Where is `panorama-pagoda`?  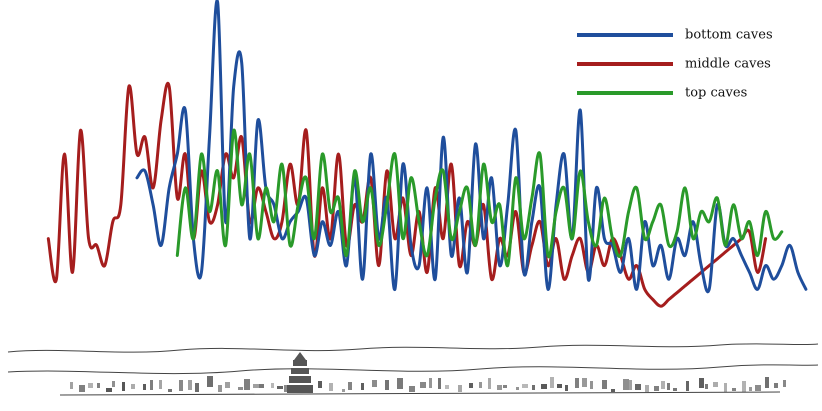
panorama-pagoda is located at coordinates (300, 372).